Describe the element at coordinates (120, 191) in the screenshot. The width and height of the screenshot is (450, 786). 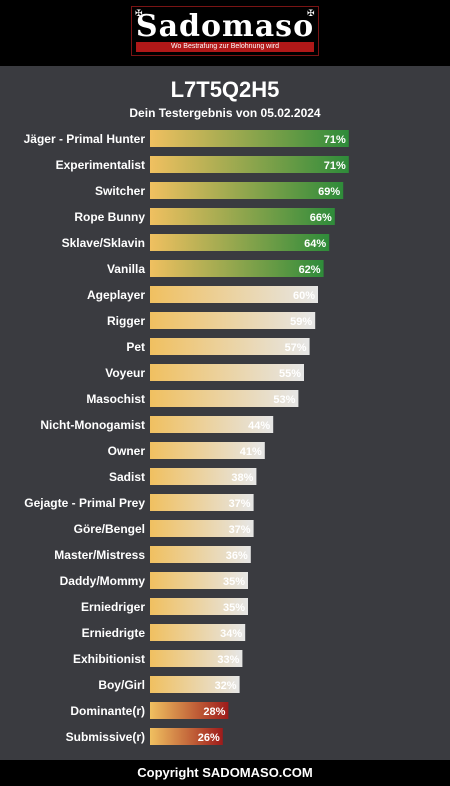
I see `category-label: Switcher` at that location.